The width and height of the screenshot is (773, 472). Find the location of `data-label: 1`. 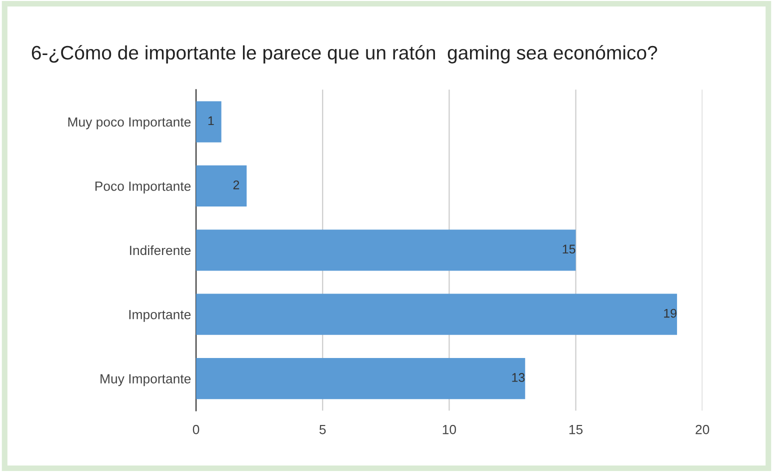

data-label: 1 is located at coordinates (211, 121).